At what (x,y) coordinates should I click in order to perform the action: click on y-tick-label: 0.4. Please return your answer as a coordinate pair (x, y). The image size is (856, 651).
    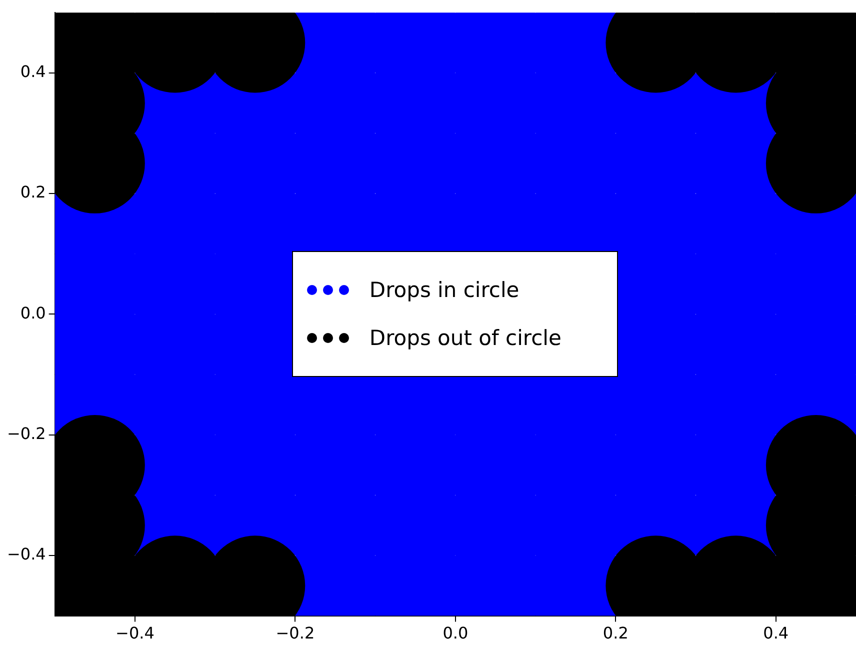
    Looking at the image, I should click on (33, 72).